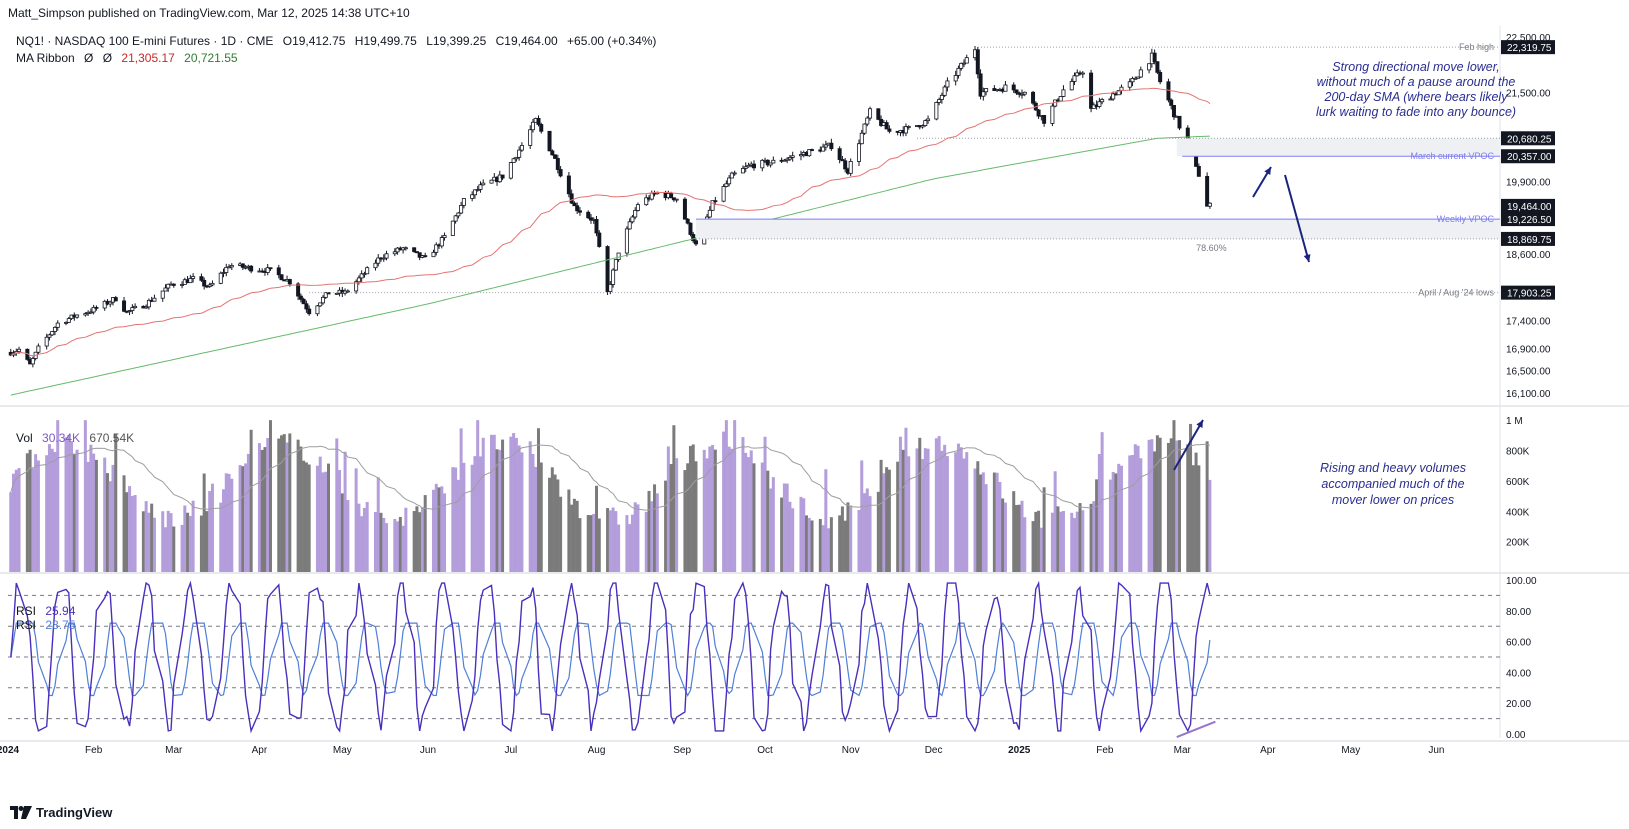  Describe the element at coordinates (1338, 147) in the screenshot. I see `march-vpoc-zone` at that location.